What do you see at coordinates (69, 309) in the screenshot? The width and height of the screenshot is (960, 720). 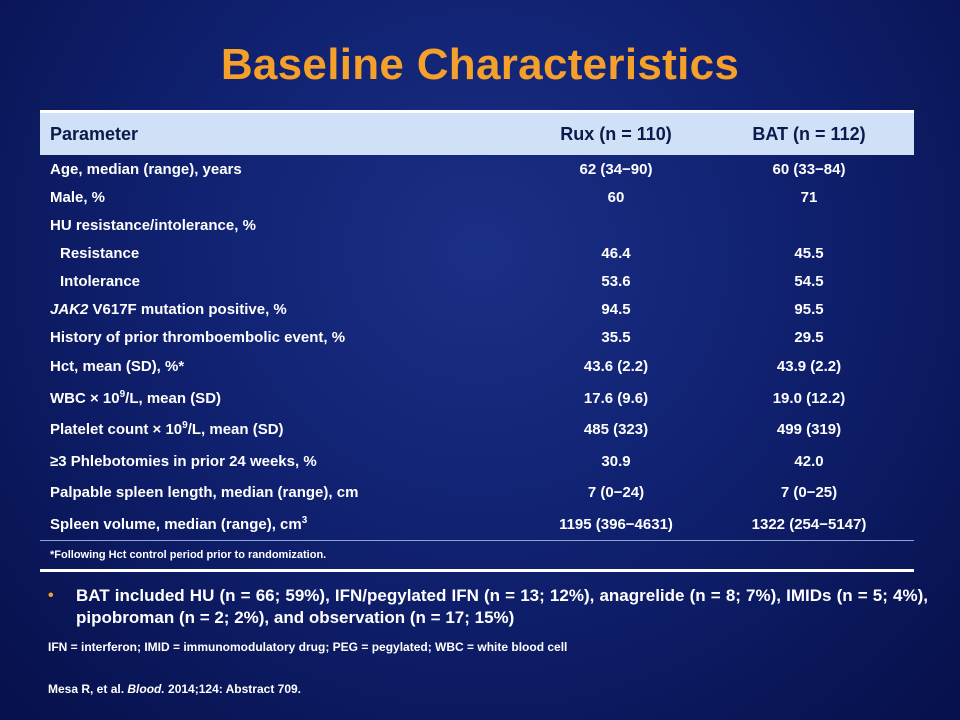 I see `gene-name: JAK2` at bounding box center [69, 309].